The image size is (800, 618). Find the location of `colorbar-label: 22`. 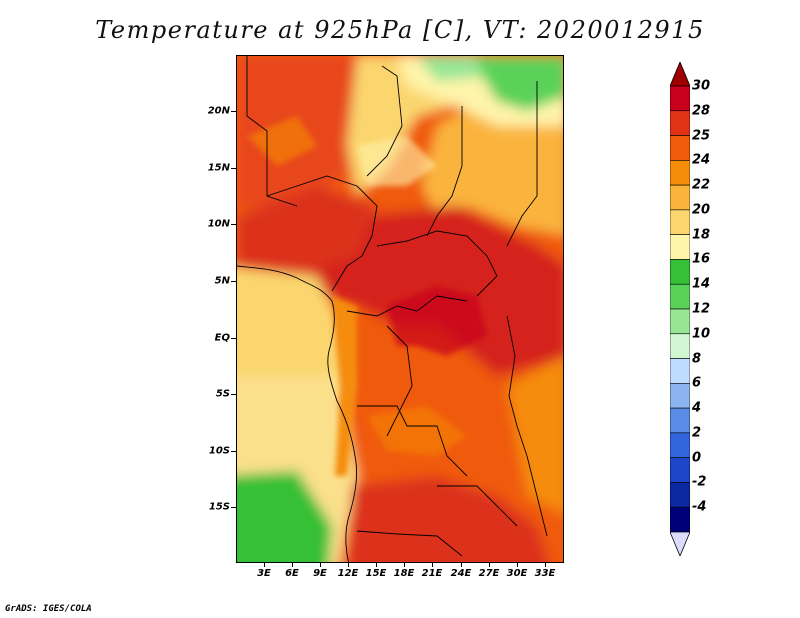

colorbar-label: 22 is located at coordinates (701, 185).